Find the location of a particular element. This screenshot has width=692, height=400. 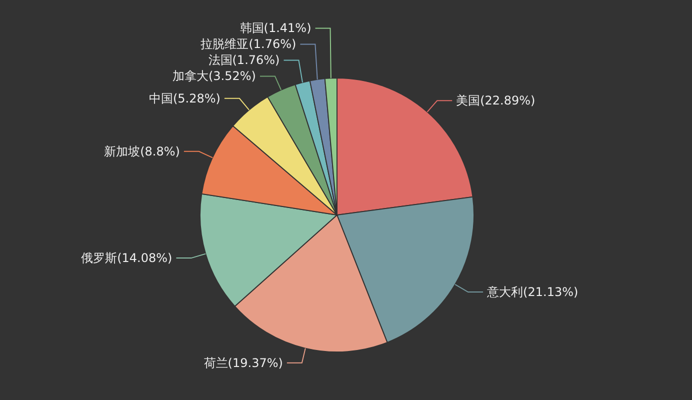

data-label: (22.89%) is located at coordinates (508, 101).